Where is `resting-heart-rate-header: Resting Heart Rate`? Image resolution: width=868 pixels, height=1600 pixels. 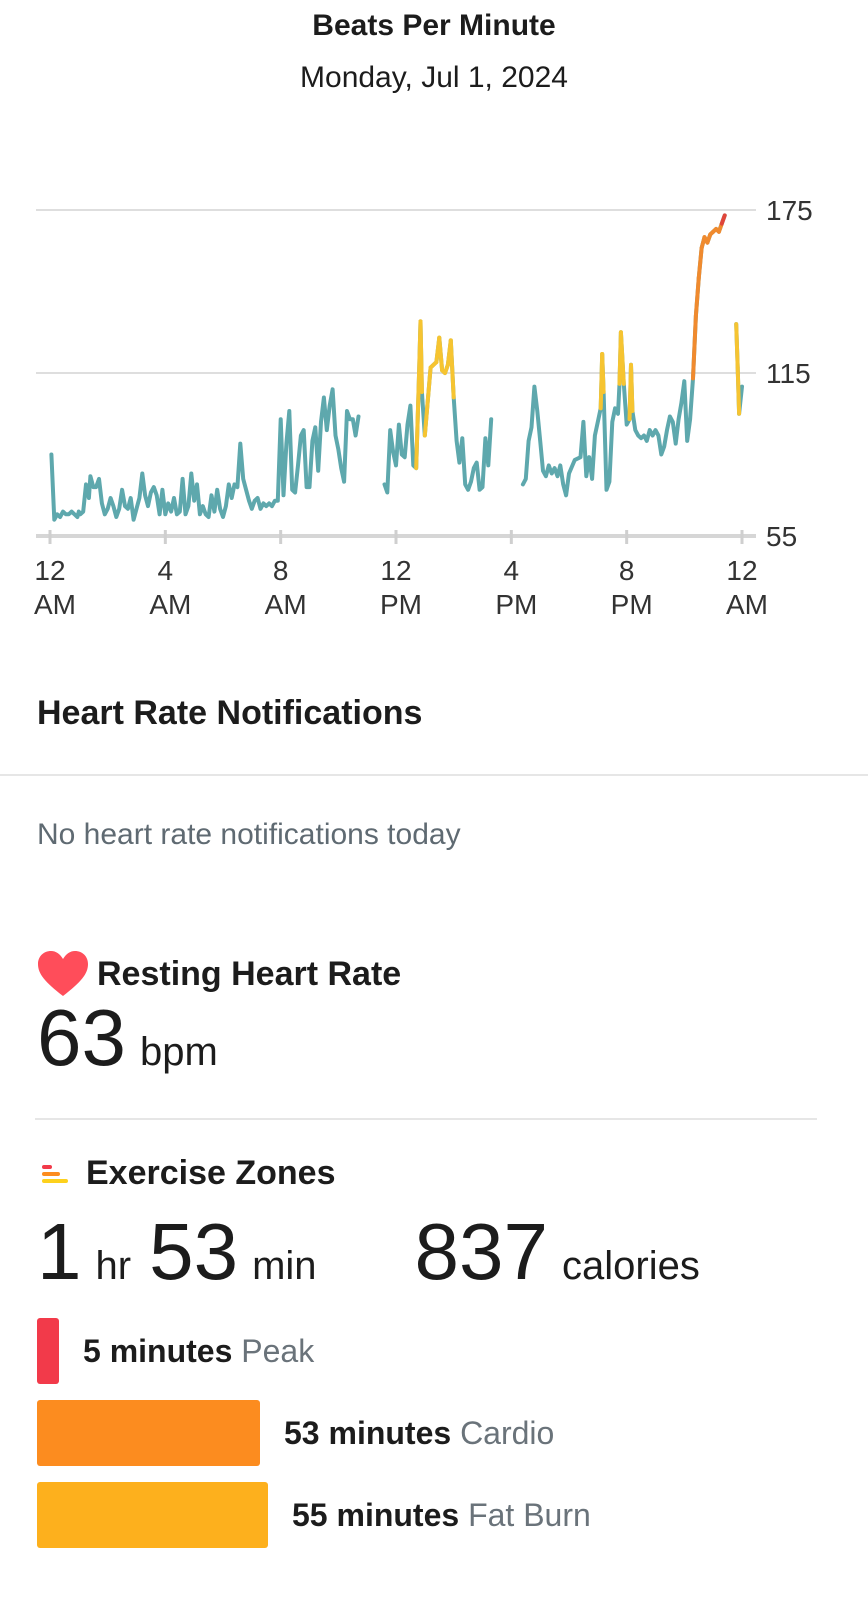 resting-heart-rate-header: Resting Heart Rate is located at coordinates (219, 974).